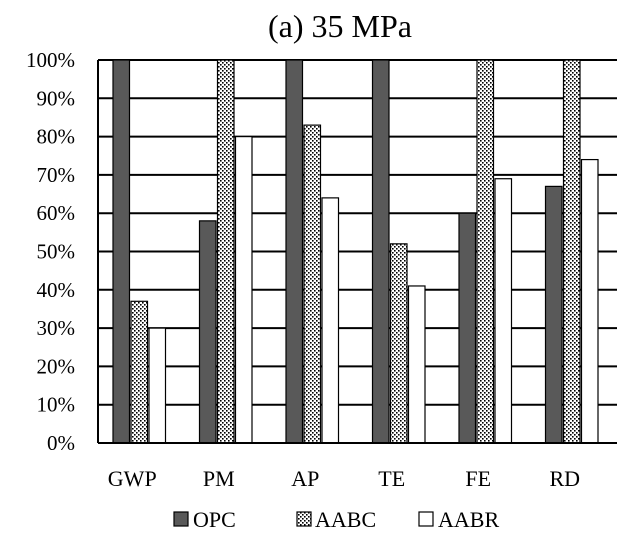 Image resolution: width=623 pixels, height=537 pixels. What do you see at coordinates (571, 251) in the screenshot?
I see `bar-aabc-rd` at bounding box center [571, 251].